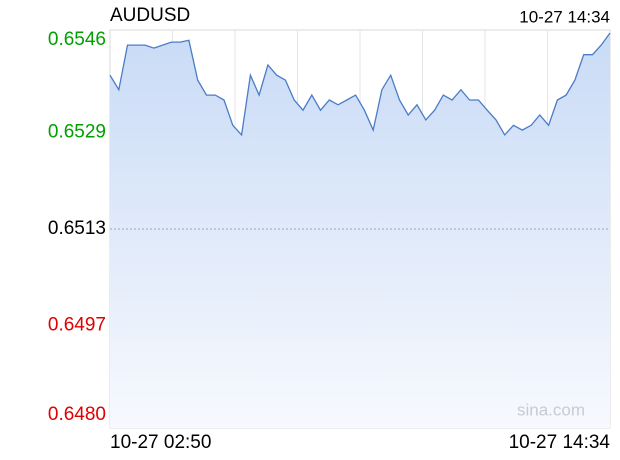 Image resolution: width=620 pixels, height=460 pixels. I want to click on x-tick-label: 10-27 14:34, so click(560, 442).